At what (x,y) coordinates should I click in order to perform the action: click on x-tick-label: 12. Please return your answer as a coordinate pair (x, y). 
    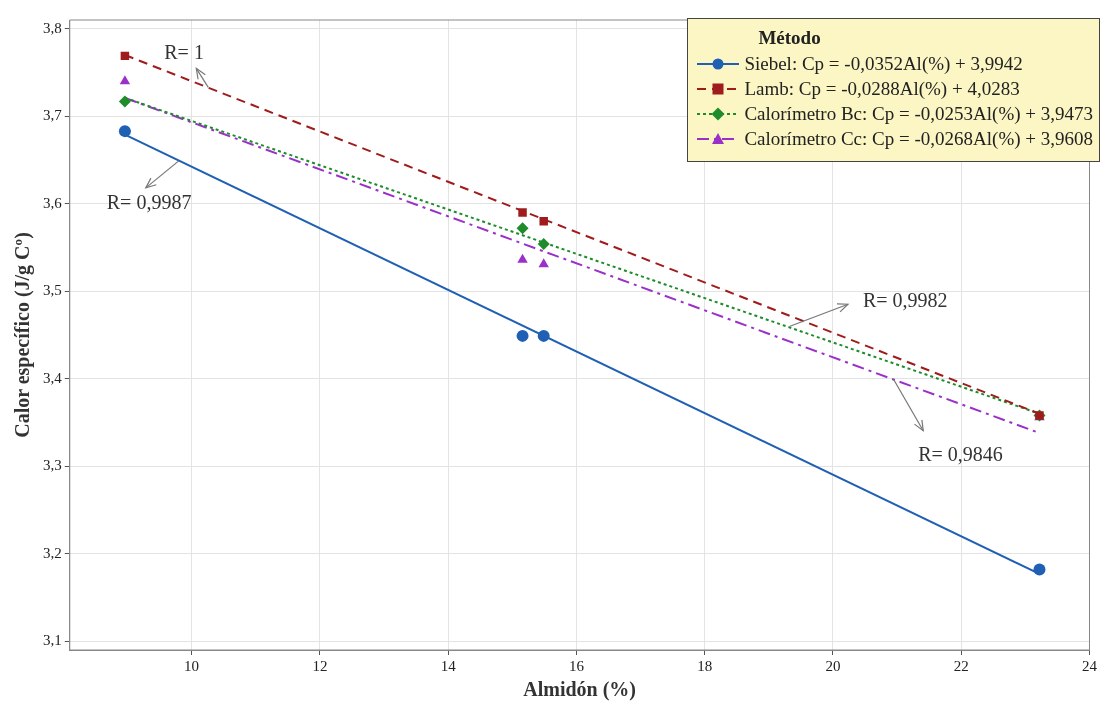
    Looking at the image, I should click on (320, 665).